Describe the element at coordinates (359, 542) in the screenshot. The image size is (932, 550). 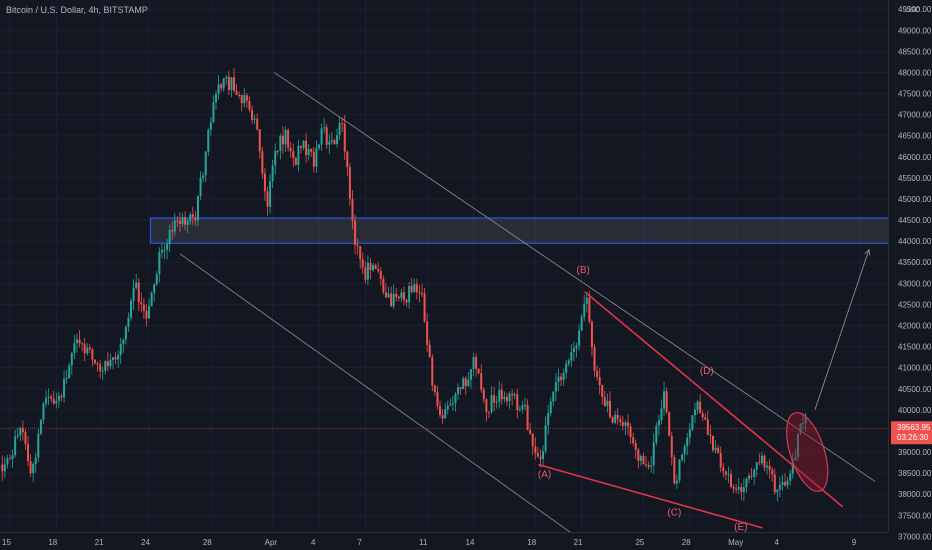
I see `time-tick-label: 7` at that location.